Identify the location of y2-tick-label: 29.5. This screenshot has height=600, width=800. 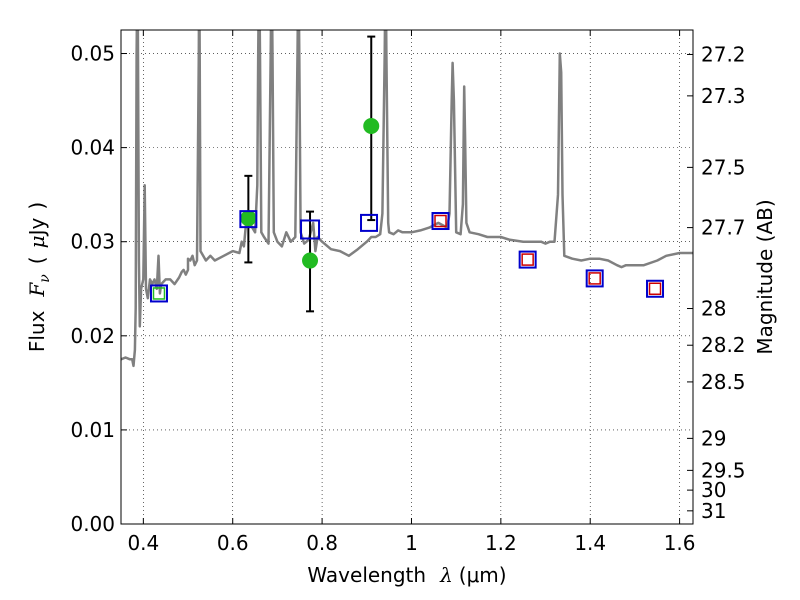
(723, 470).